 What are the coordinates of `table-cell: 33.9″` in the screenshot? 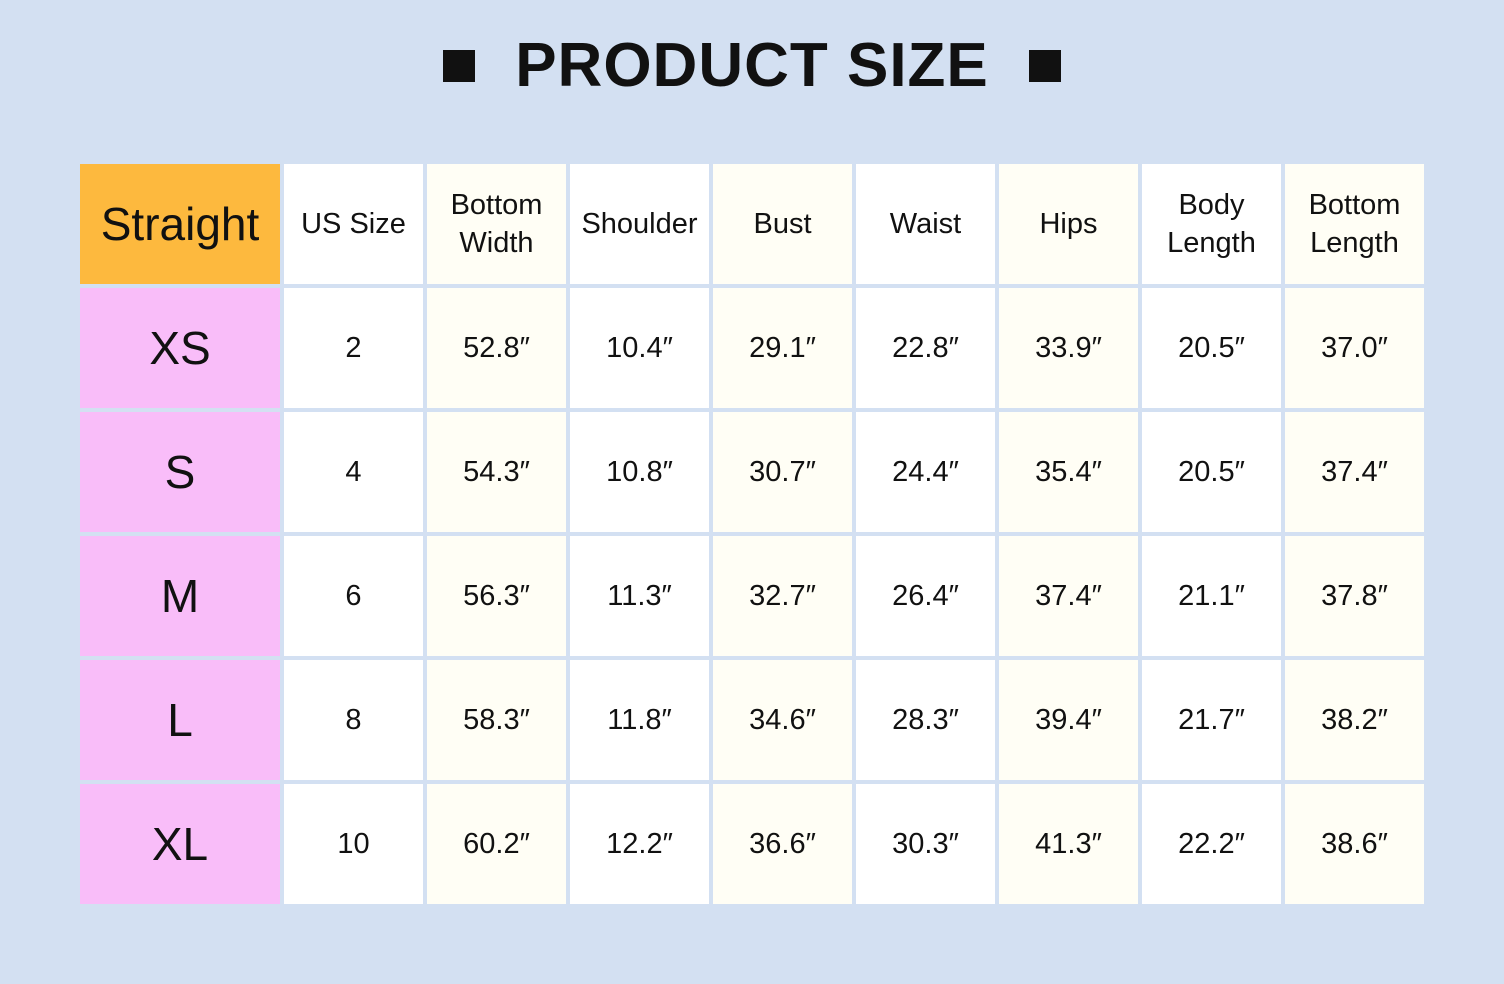 It's located at (1068, 348).